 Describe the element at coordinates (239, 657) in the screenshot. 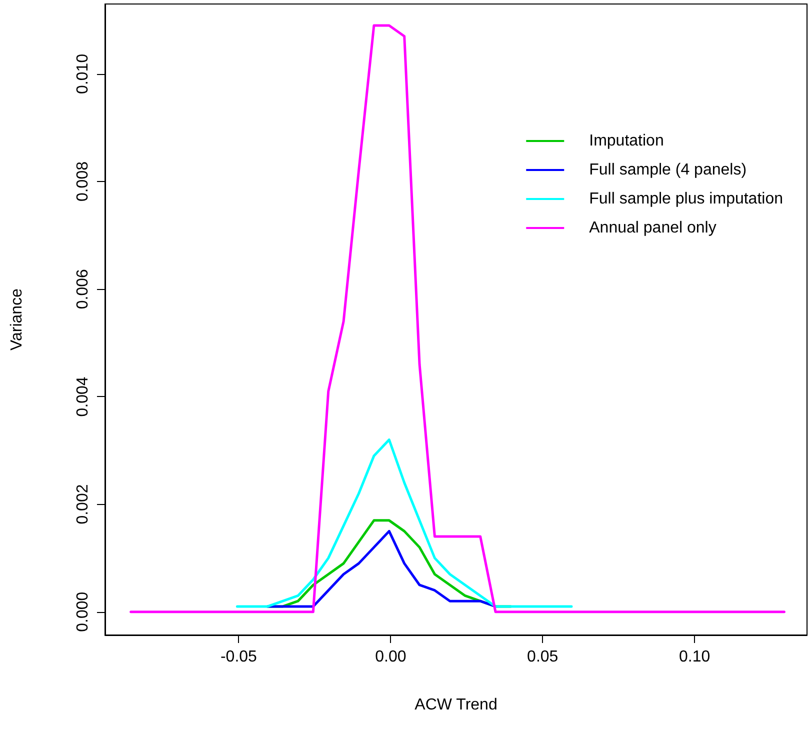

I see `x-tick-label: -0.05` at that location.